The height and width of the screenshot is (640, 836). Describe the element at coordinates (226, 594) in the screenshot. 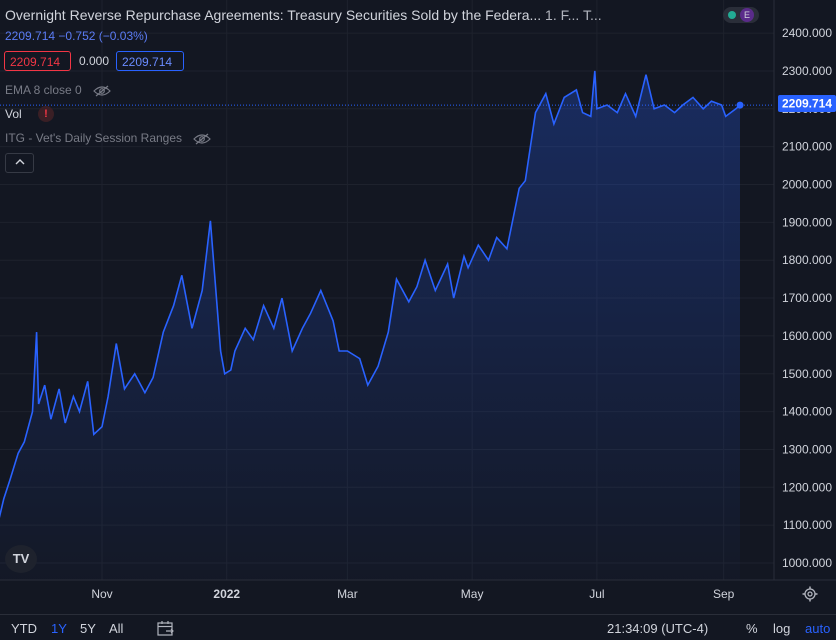

I see `x-tick-label: 2022` at that location.